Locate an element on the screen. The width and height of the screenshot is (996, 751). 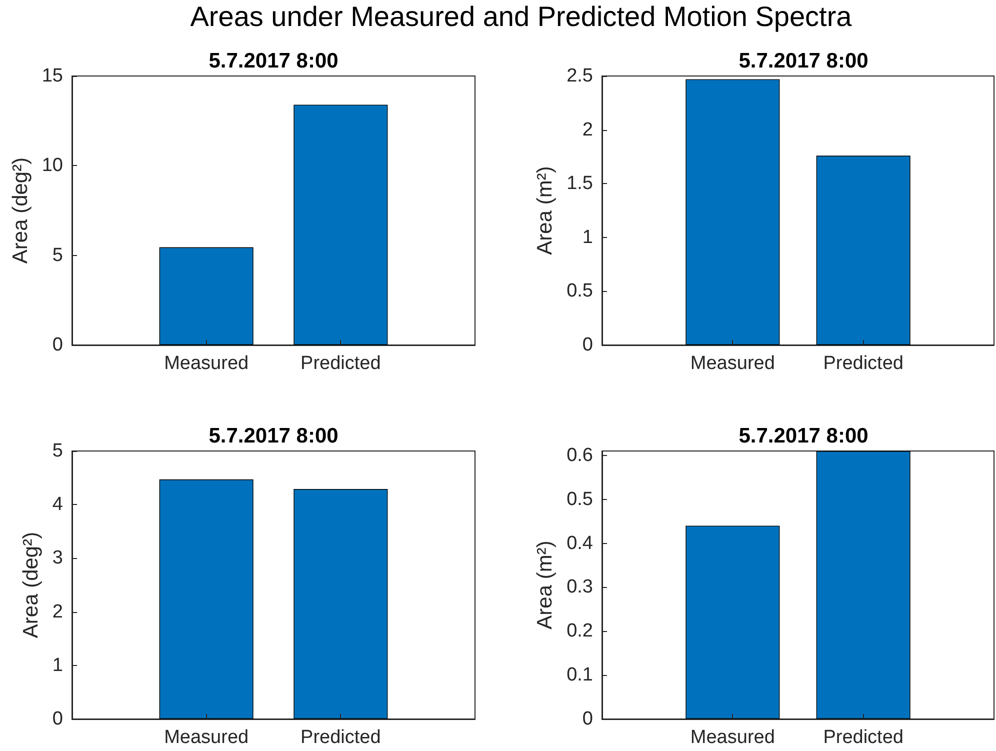
y-tick-label: 1.5 is located at coordinates (579, 183).